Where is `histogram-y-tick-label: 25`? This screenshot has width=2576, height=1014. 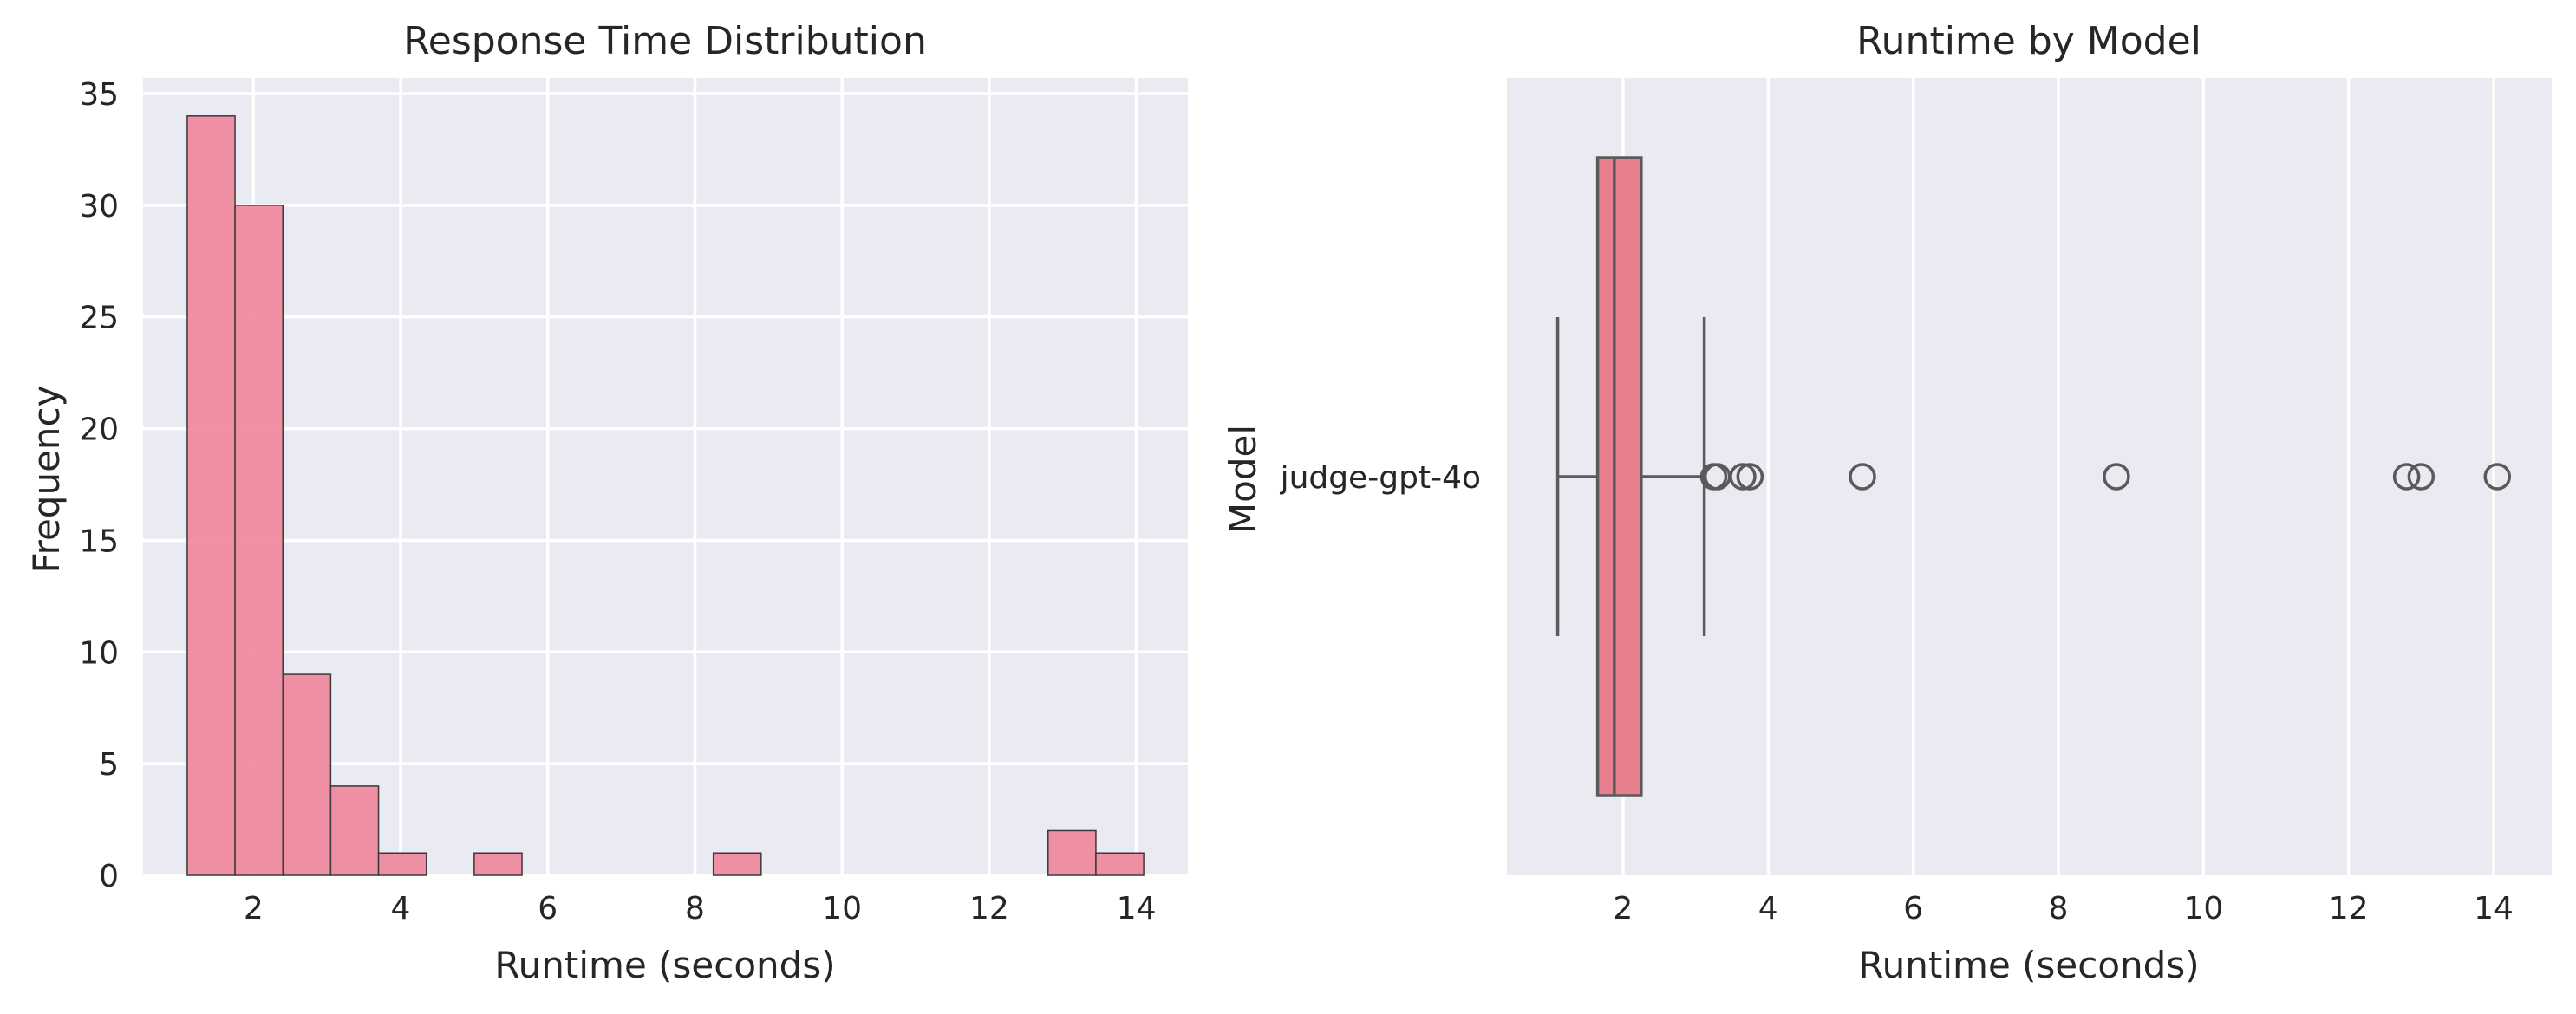
histogram-y-tick-label: 25 is located at coordinates (99, 318).